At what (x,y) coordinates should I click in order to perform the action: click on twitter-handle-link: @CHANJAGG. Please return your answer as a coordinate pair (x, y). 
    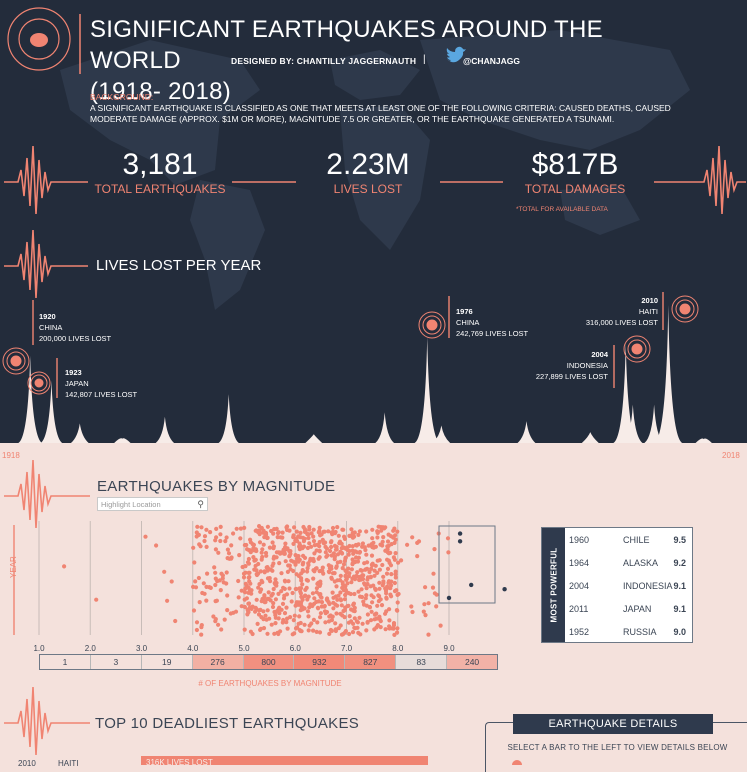
    Looking at the image, I should click on (491, 61).